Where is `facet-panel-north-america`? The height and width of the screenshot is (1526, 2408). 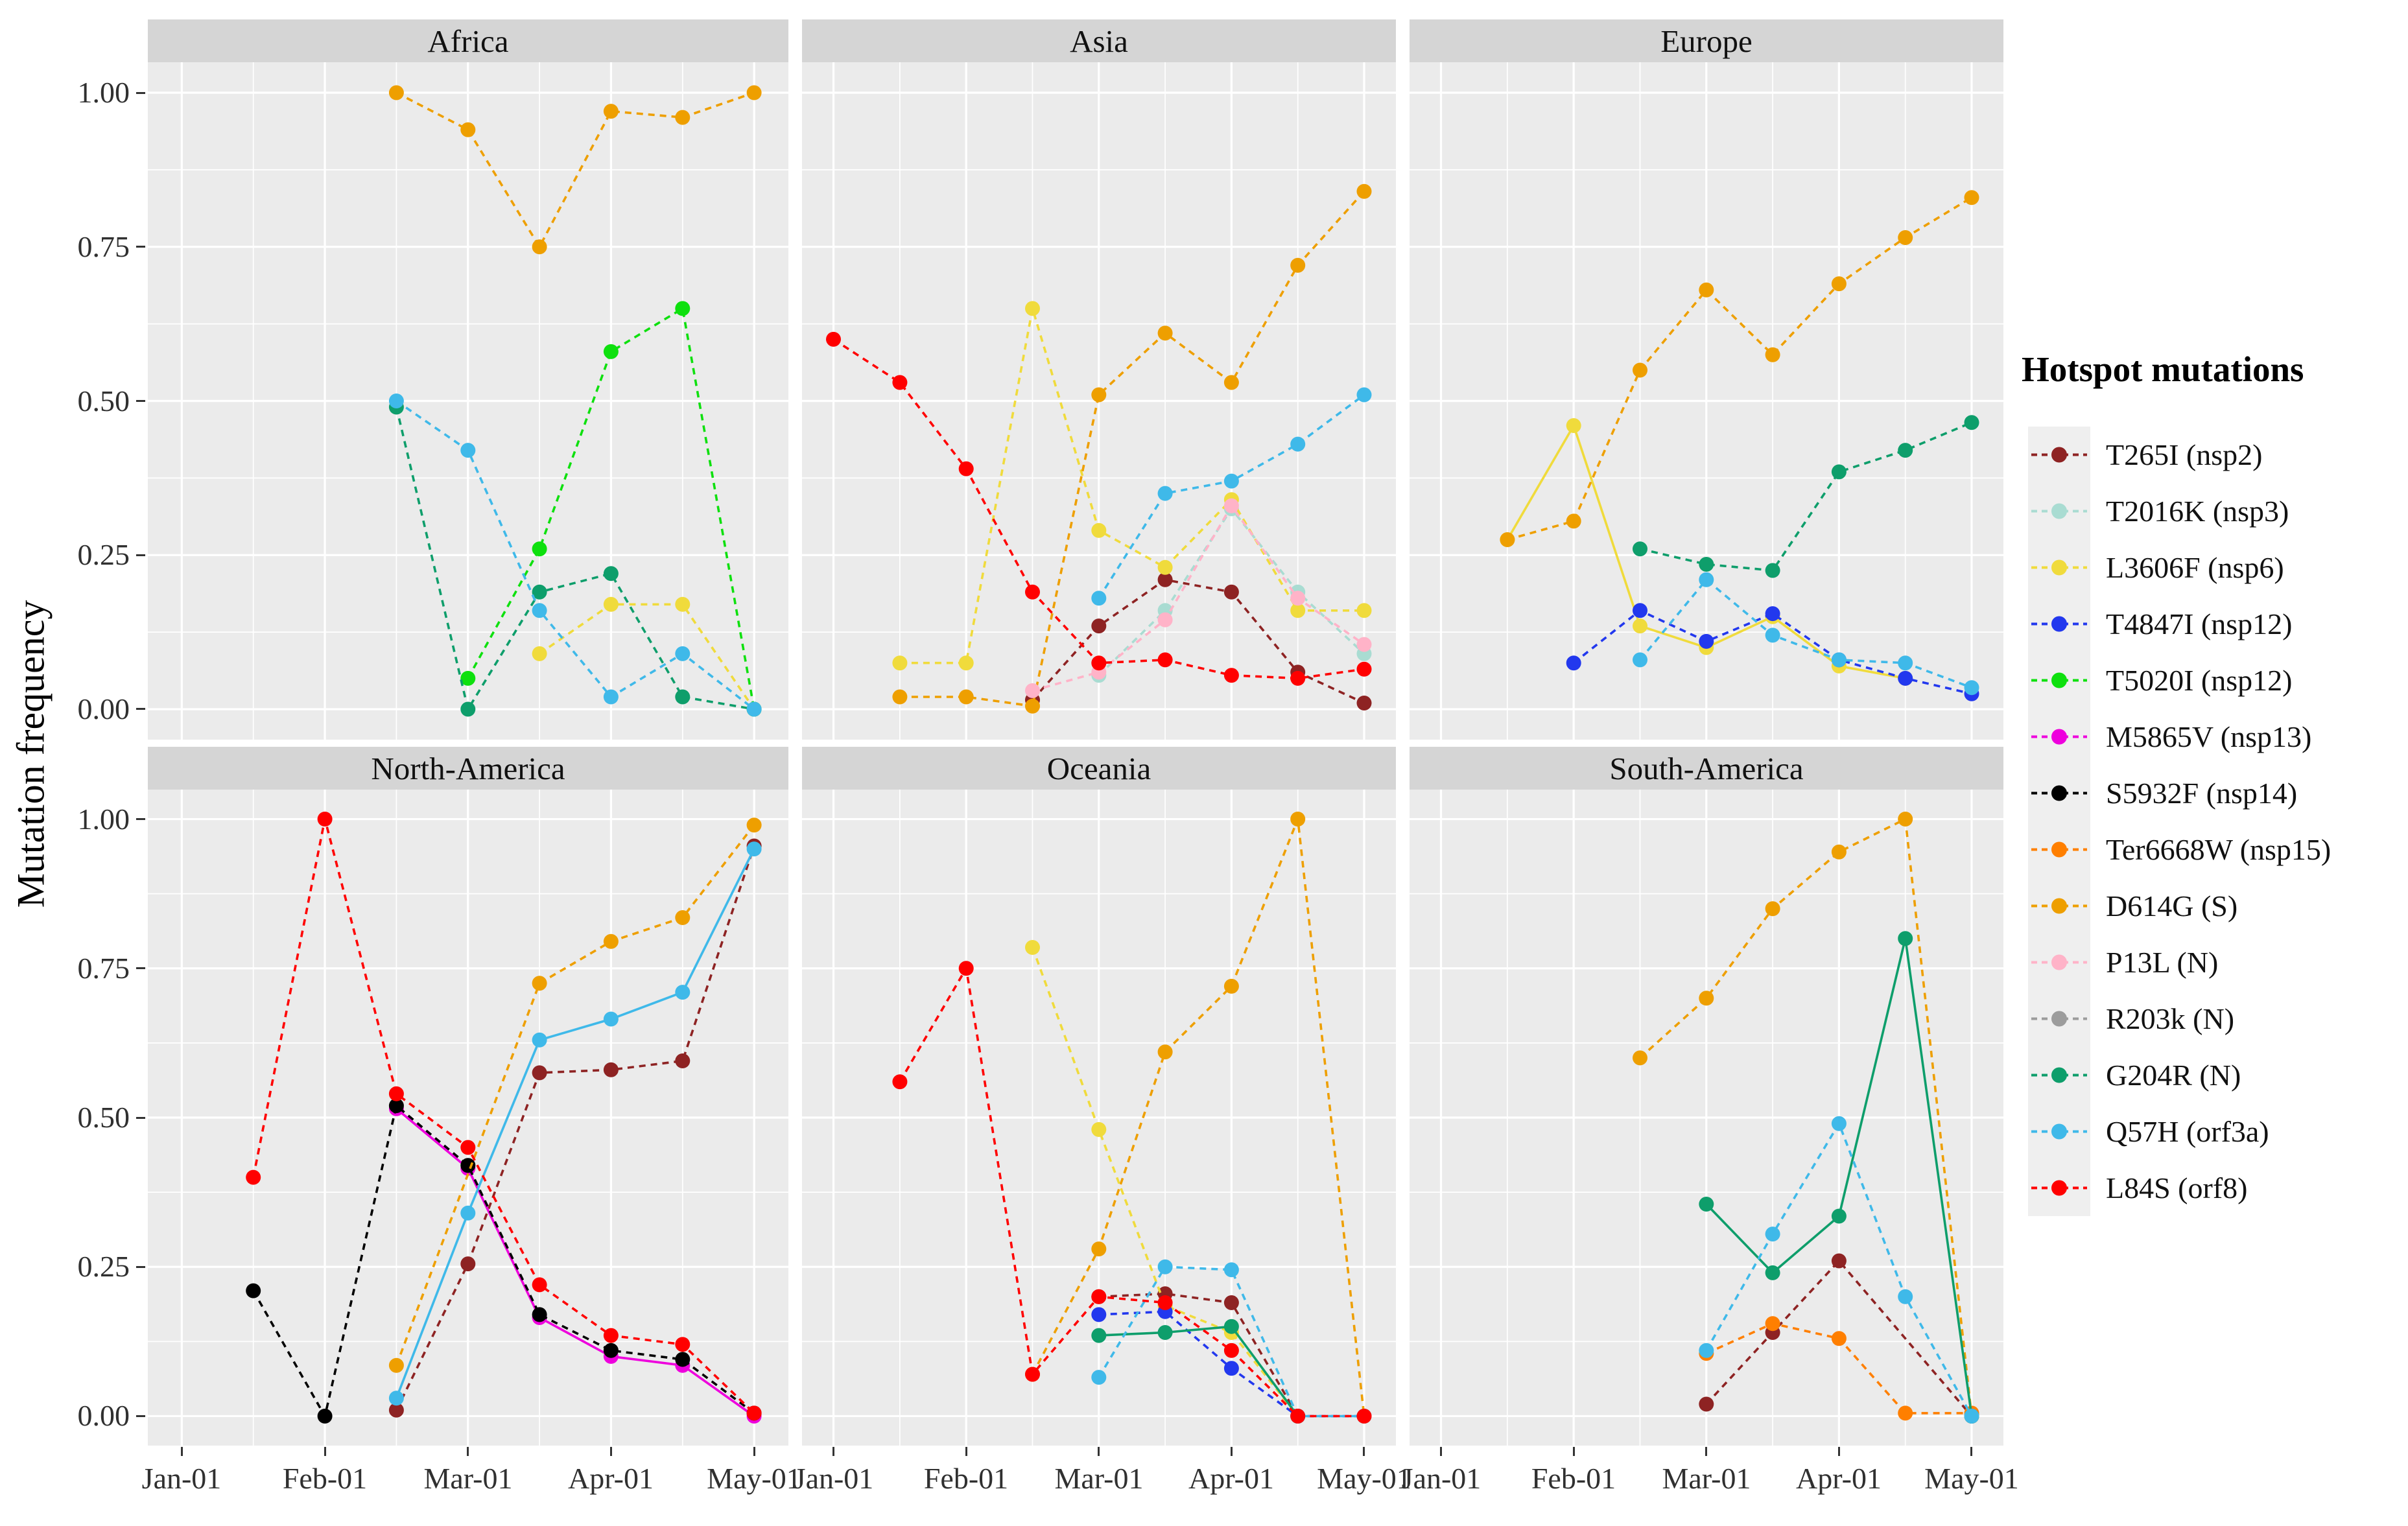
facet-panel-north-america is located at coordinates (468, 1118).